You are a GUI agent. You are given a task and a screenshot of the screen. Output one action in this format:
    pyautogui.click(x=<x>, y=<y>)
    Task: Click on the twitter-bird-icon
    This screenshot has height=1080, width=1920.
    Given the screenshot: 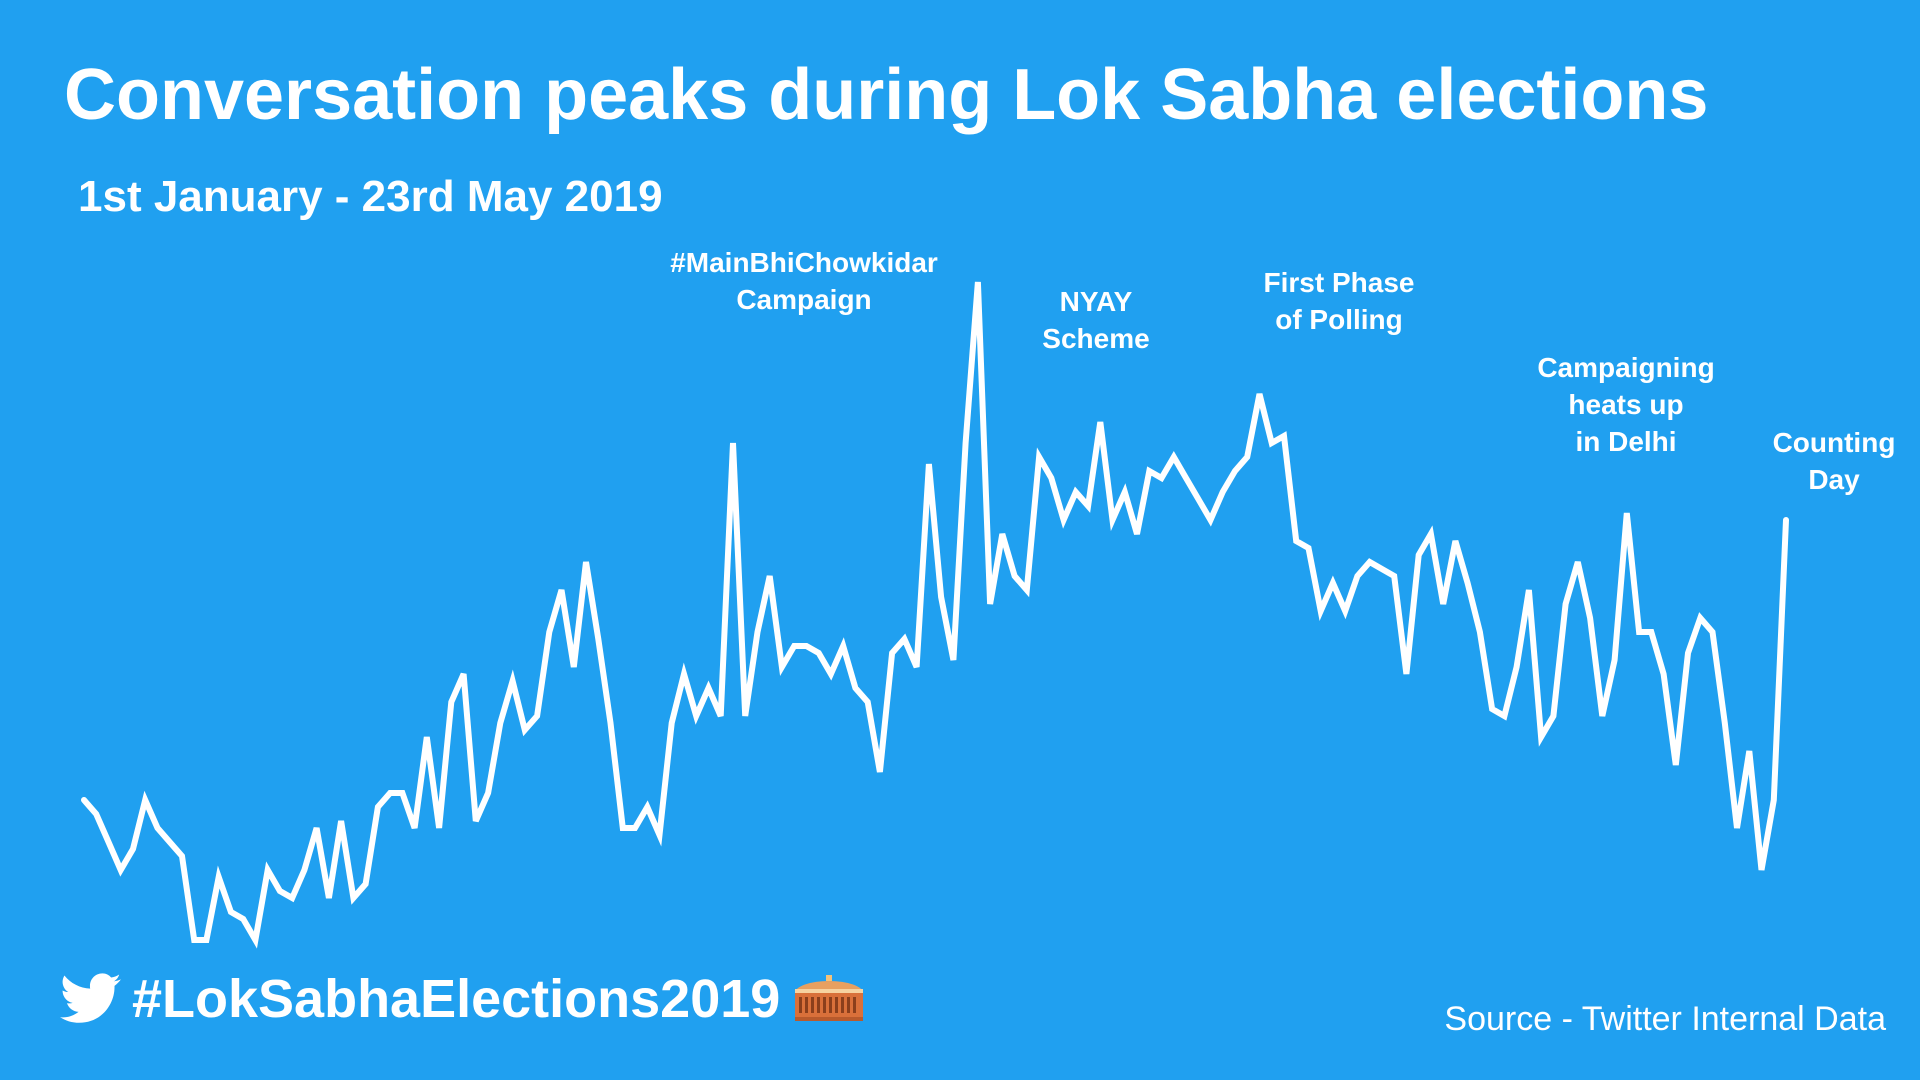 What is the action you would take?
    pyautogui.click(x=90, y=998)
    